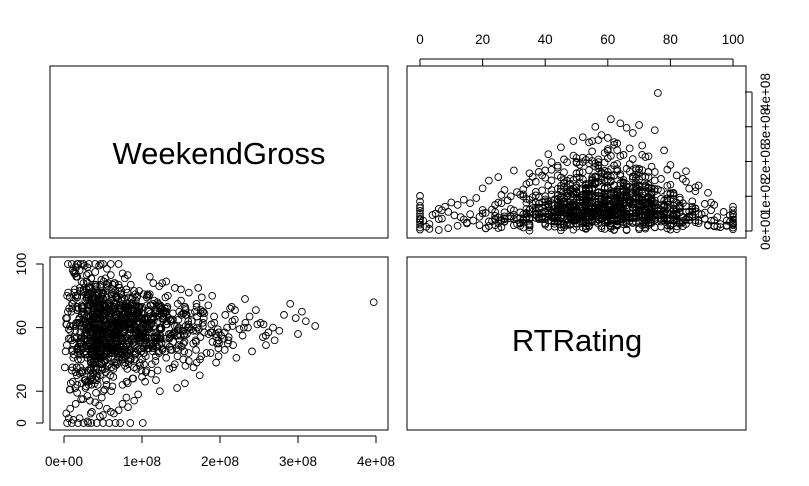  Describe the element at coordinates (21, 264) in the screenshot. I see `tick-label: 100` at that location.